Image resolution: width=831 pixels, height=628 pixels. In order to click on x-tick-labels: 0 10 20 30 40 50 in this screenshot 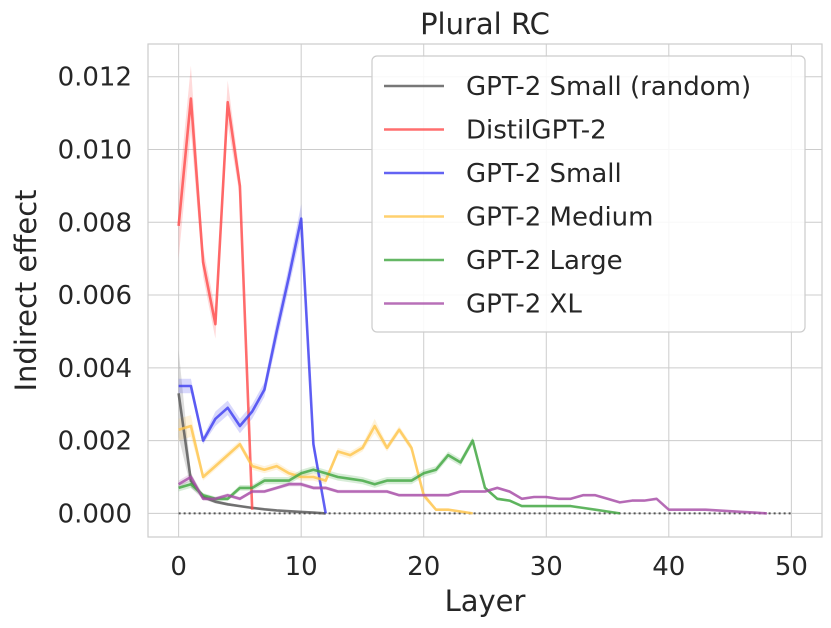, I will do `click(489, 567)`.